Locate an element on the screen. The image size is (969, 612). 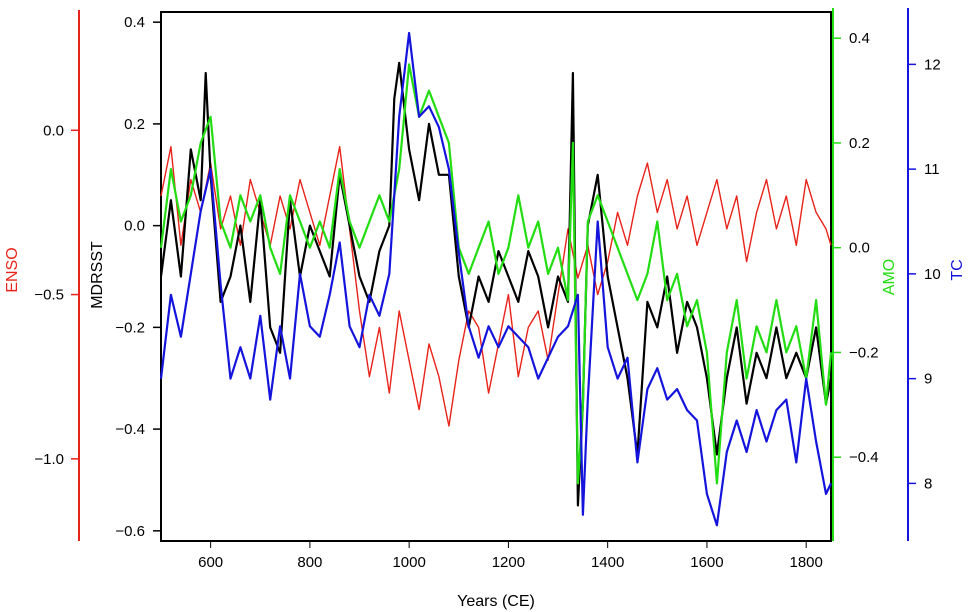
x-tick-label: 1800 is located at coordinates (805, 562).